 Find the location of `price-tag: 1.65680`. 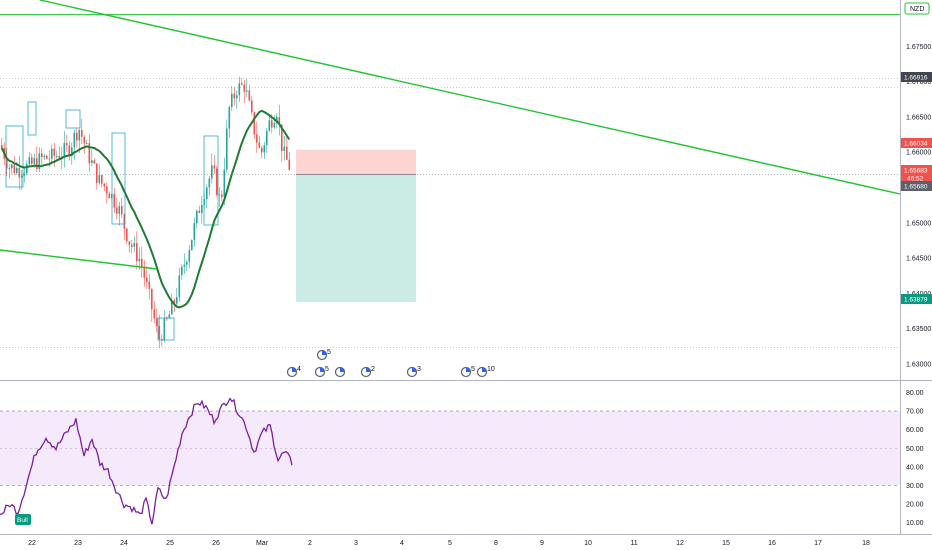

price-tag: 1.65680 is located at coordinates (916, 186).